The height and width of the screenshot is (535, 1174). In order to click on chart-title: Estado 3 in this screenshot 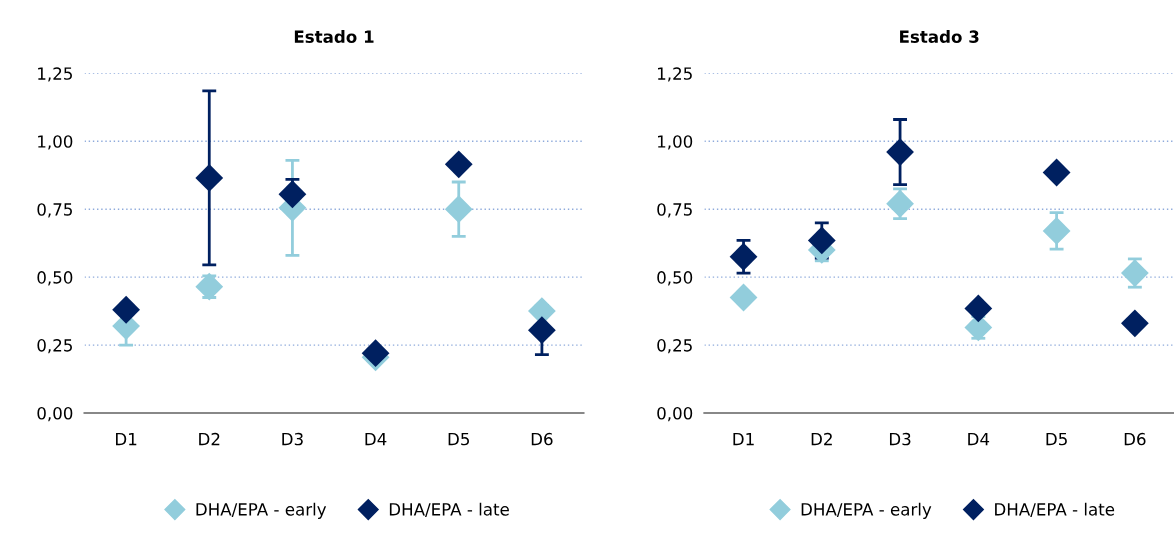, I will do `click(939, 36)`.